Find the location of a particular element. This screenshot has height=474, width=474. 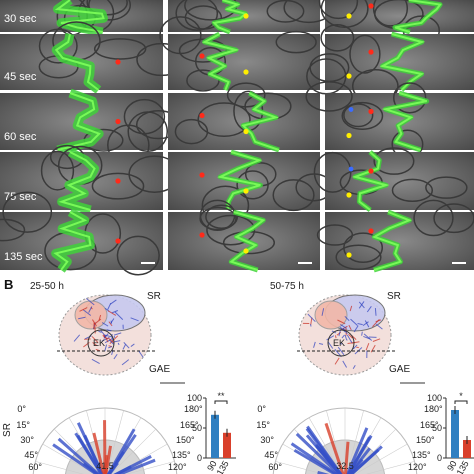

significance: ** is located at coordinates (221, 396).